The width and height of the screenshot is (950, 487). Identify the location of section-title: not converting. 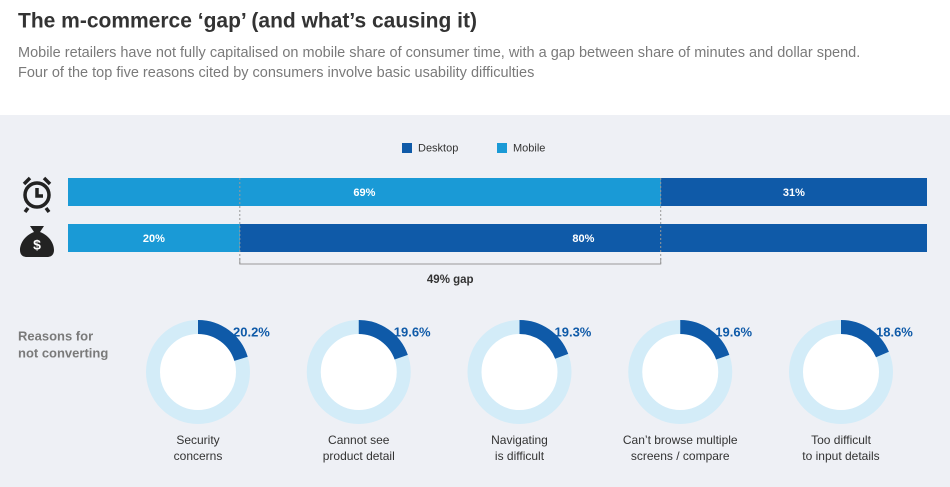
(63, 352).